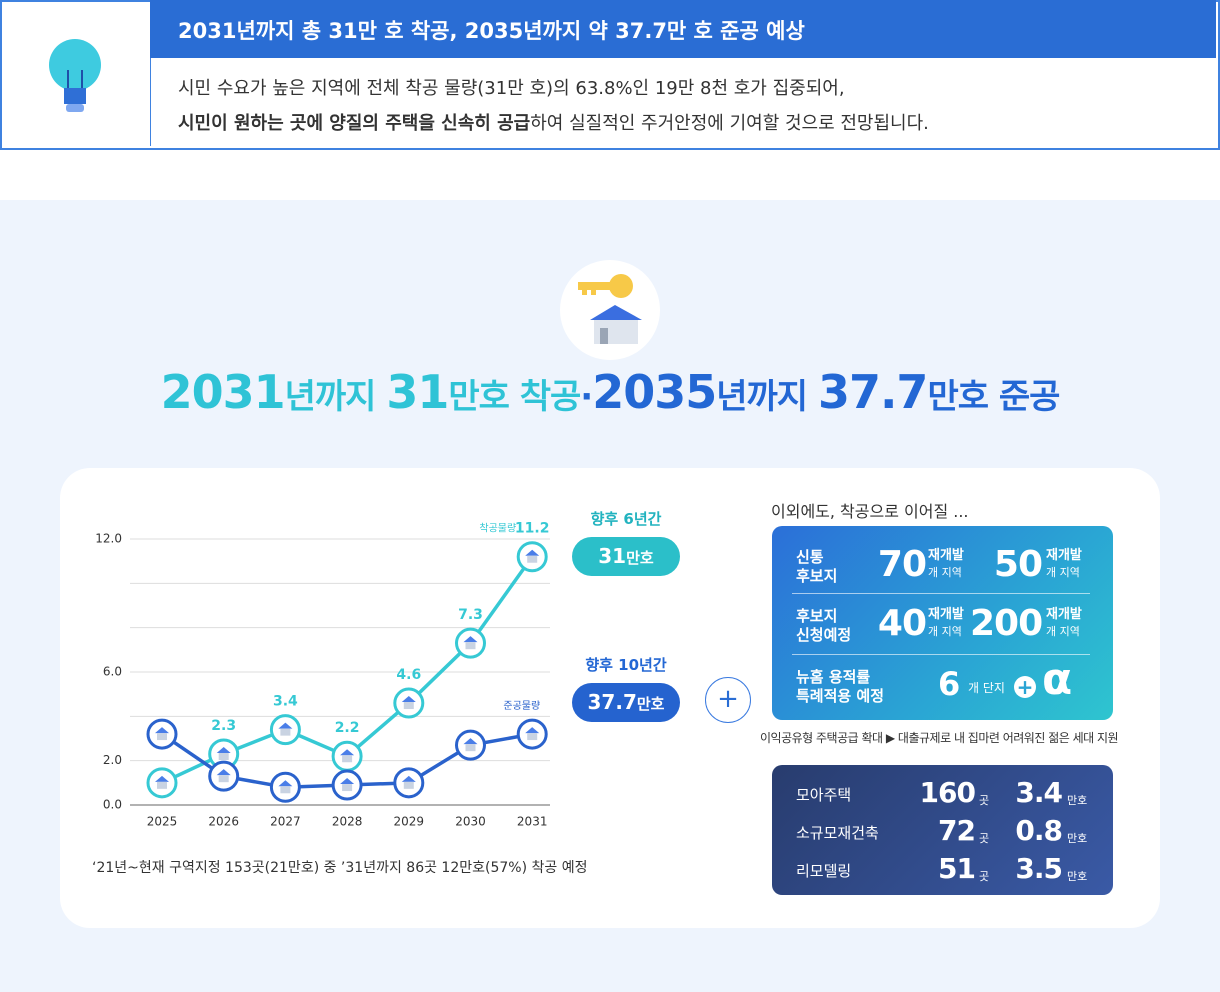  Describe the element at coordinates (354, 123) in the screenshot. I see `emphasis: 시민이 원하는 곳에 양질의 주택을 신속히 공급` at that location.